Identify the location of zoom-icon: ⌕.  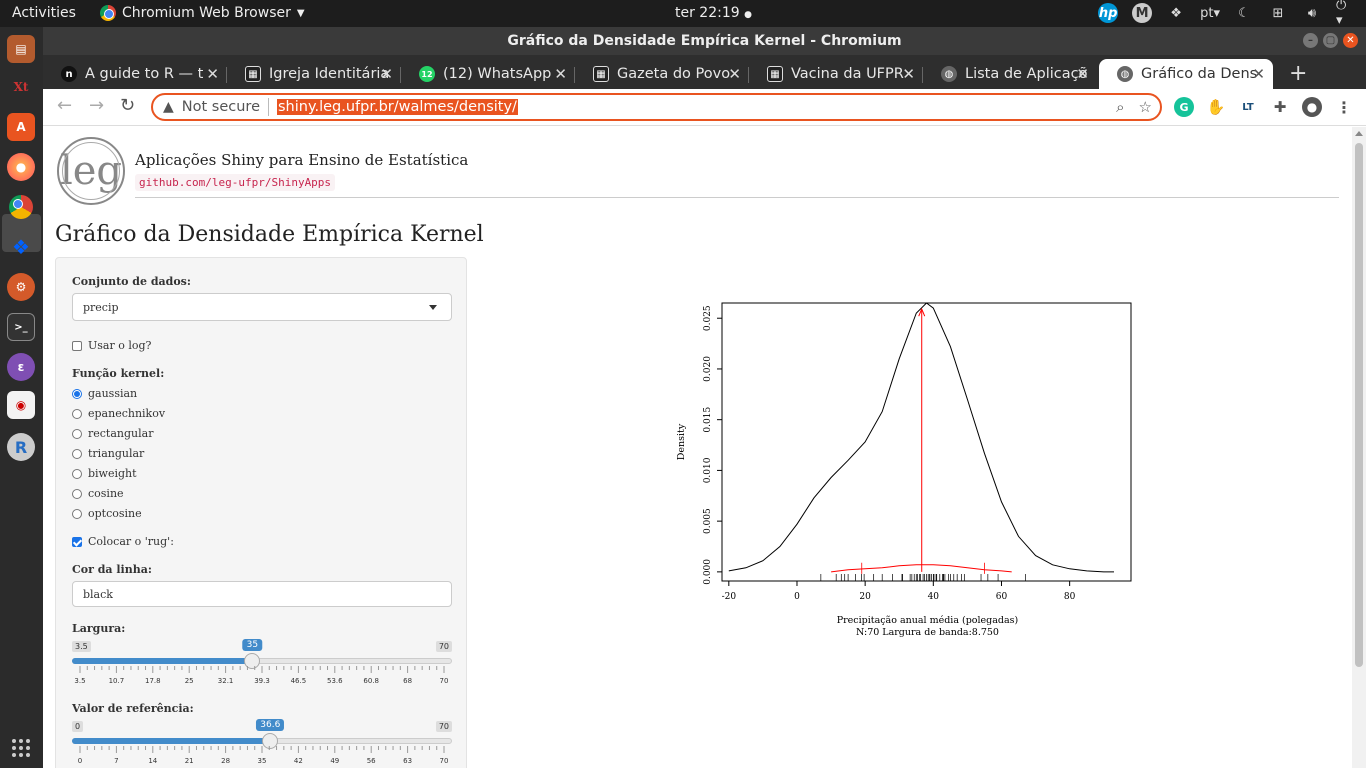
(1120, 107).